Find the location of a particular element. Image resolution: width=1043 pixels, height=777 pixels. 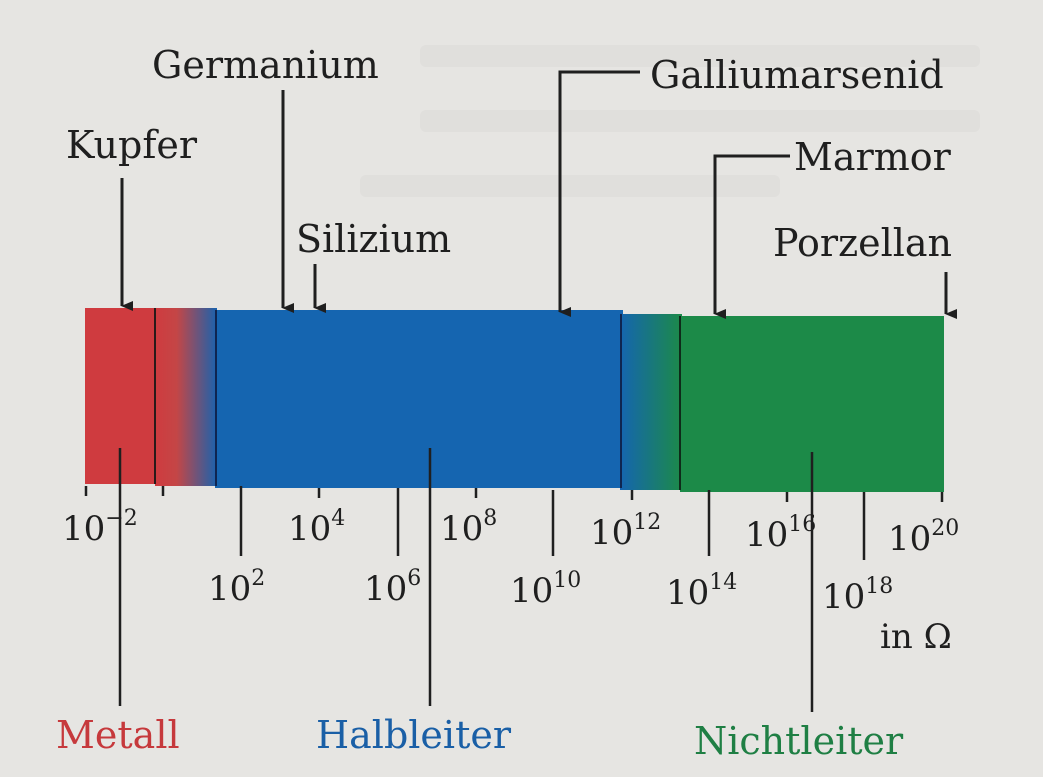

axis-ticks is located at coordinates (514, 523).